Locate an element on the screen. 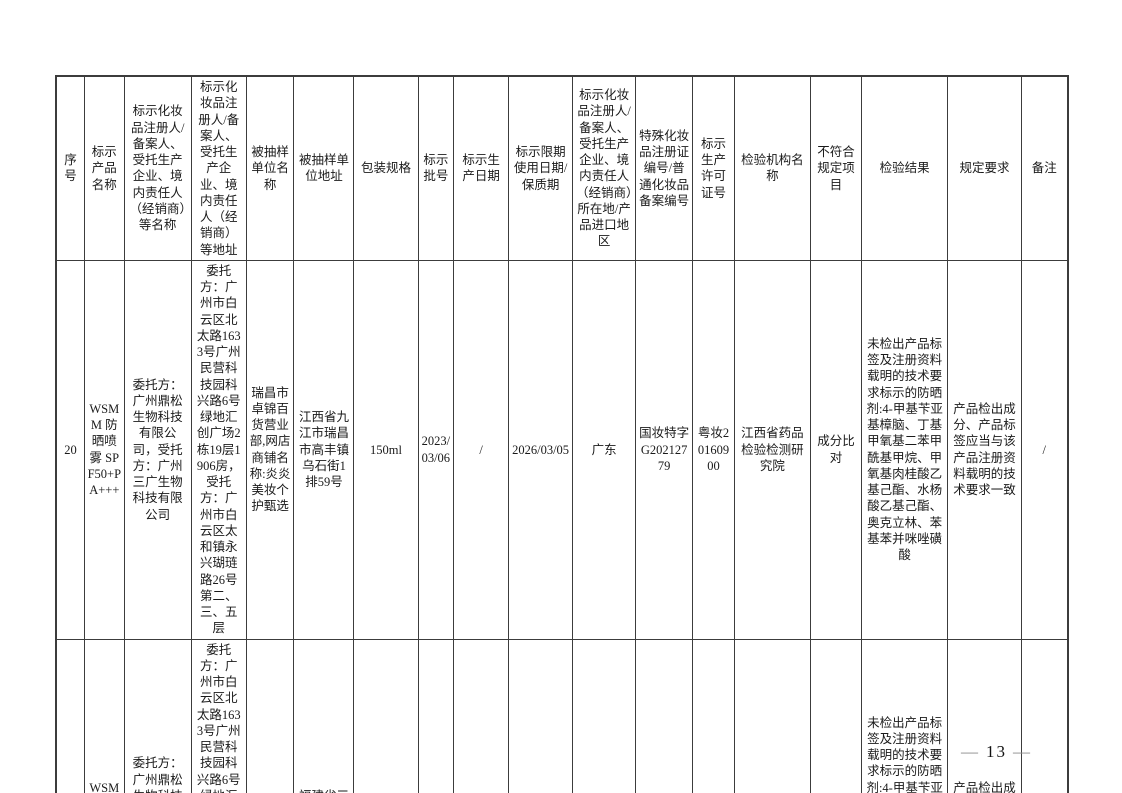 This screenshot has height=793, width=1122. column-header-expiry-date: 标示限期使用日期/保质期 is located at coordinates (541, 168).